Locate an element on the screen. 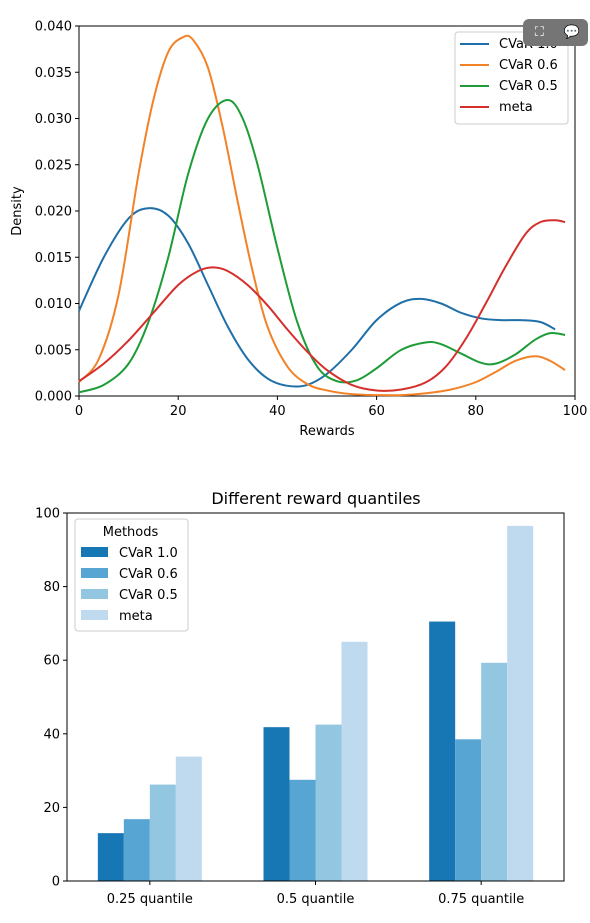 This screenshot has width=590, height=923. density-y-tick-label: 0.035 is located at coordinates (53, 73).